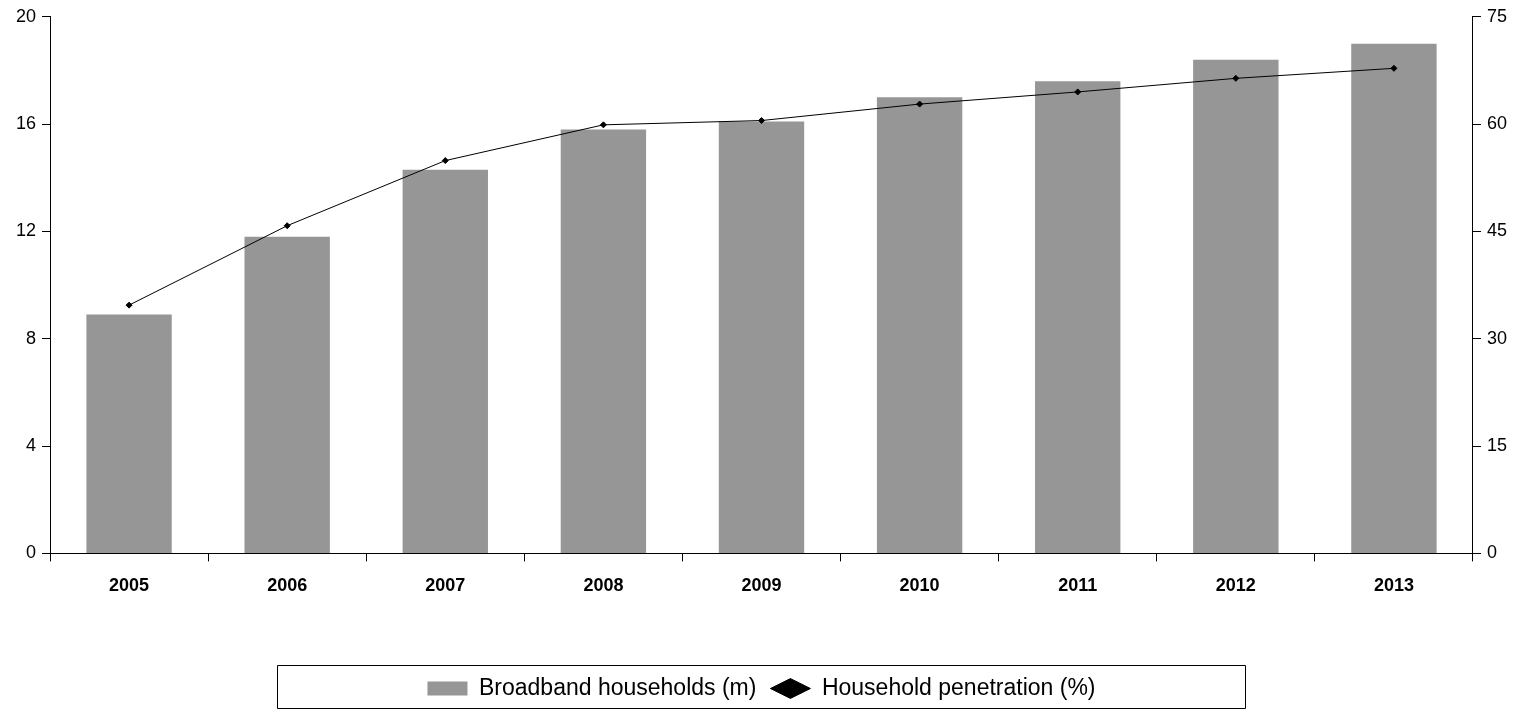 Image resolution: width=1525 pixels, height=714 pixels. Describe the element at coordinates (31, 445) in the screenshot. I see `y-tick-label: 4` at that location.